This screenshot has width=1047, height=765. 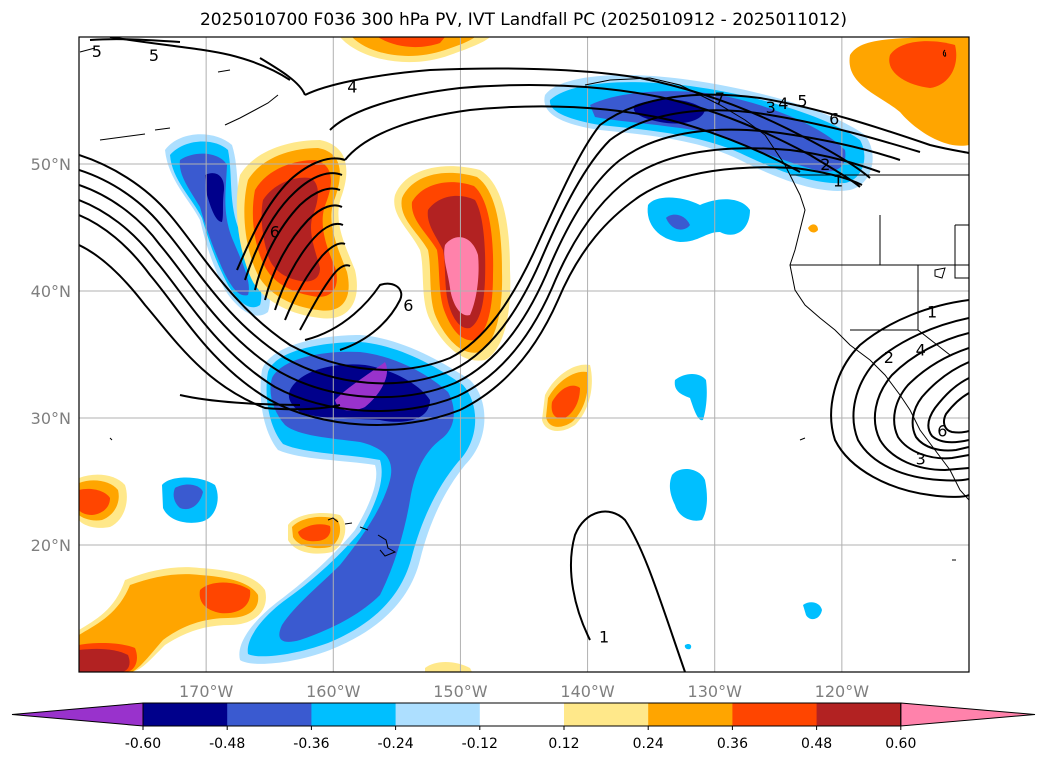 What do you see at coordinates (51, 418) in the screenshot?
I see `latitude-tick-label: 30°N` at bounding box center [51, 418].